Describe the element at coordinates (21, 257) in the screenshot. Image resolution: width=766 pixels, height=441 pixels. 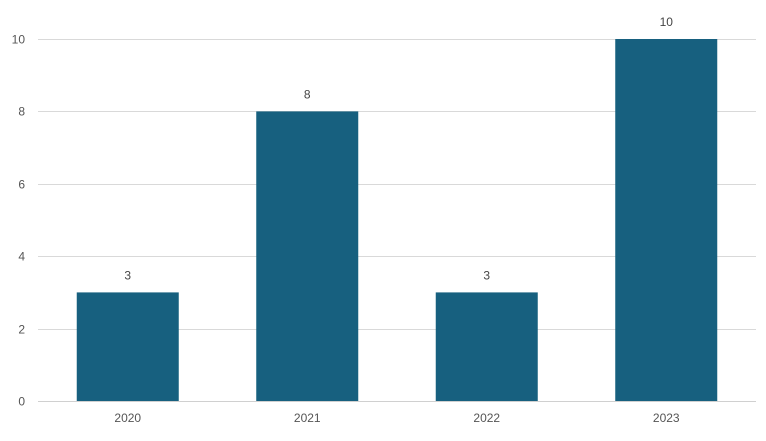
I see `y-tick-label: 4` at that location.